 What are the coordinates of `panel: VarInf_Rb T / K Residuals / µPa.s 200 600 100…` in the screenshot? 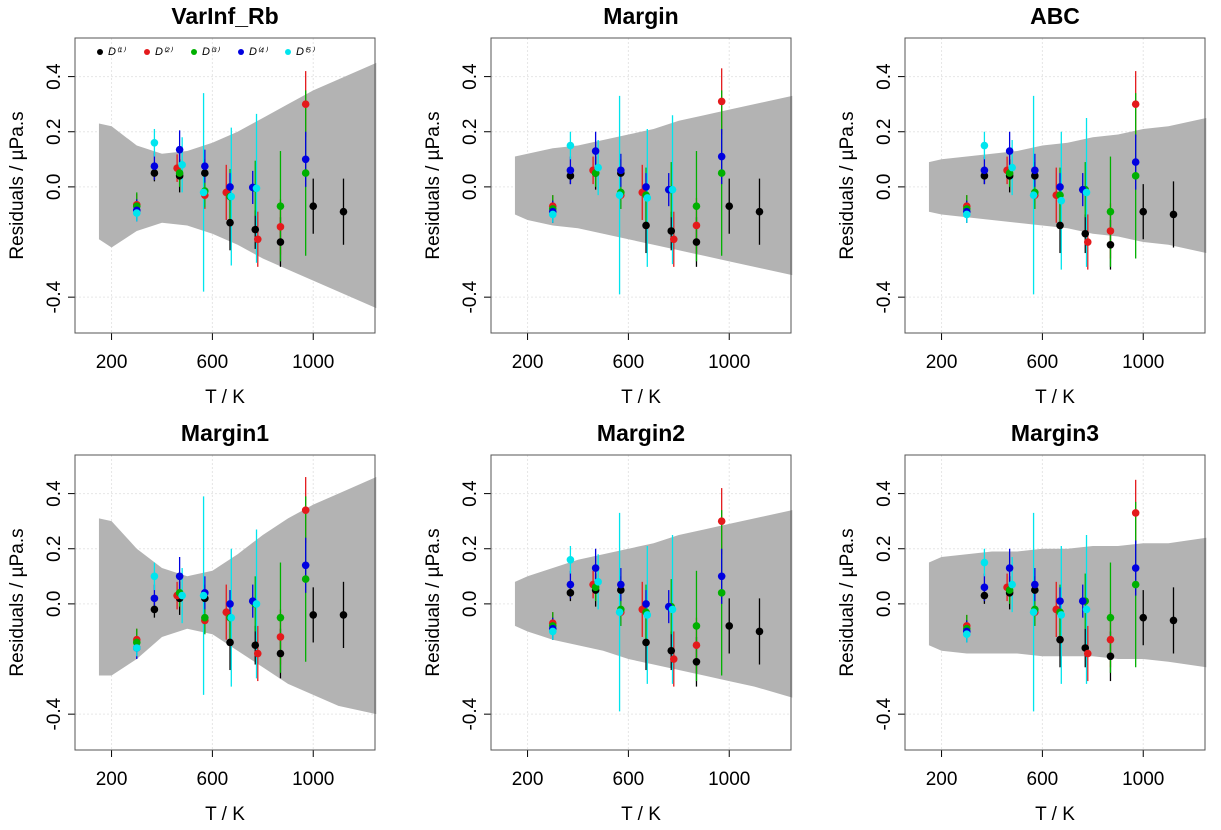 It's located at (192, 205).